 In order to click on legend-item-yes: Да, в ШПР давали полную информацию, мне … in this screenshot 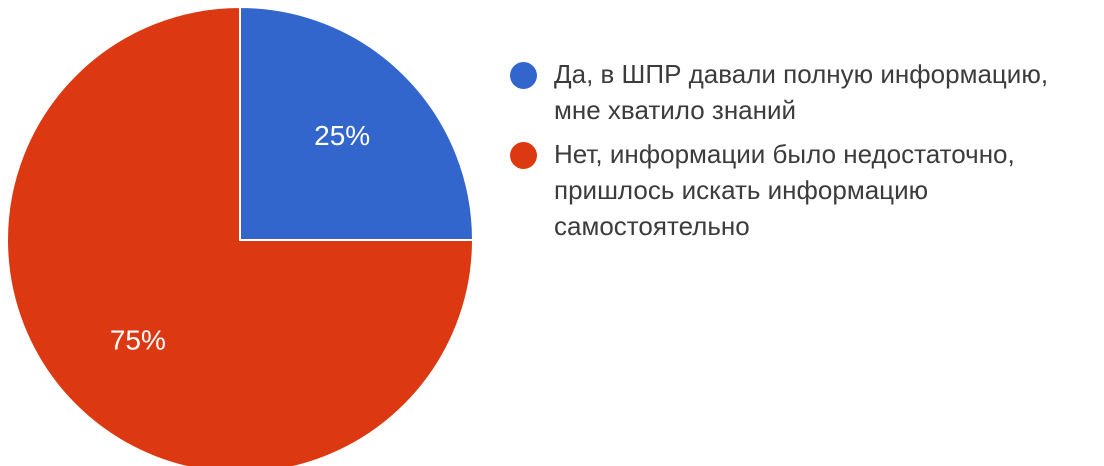, I will do `click(800, 92)`.